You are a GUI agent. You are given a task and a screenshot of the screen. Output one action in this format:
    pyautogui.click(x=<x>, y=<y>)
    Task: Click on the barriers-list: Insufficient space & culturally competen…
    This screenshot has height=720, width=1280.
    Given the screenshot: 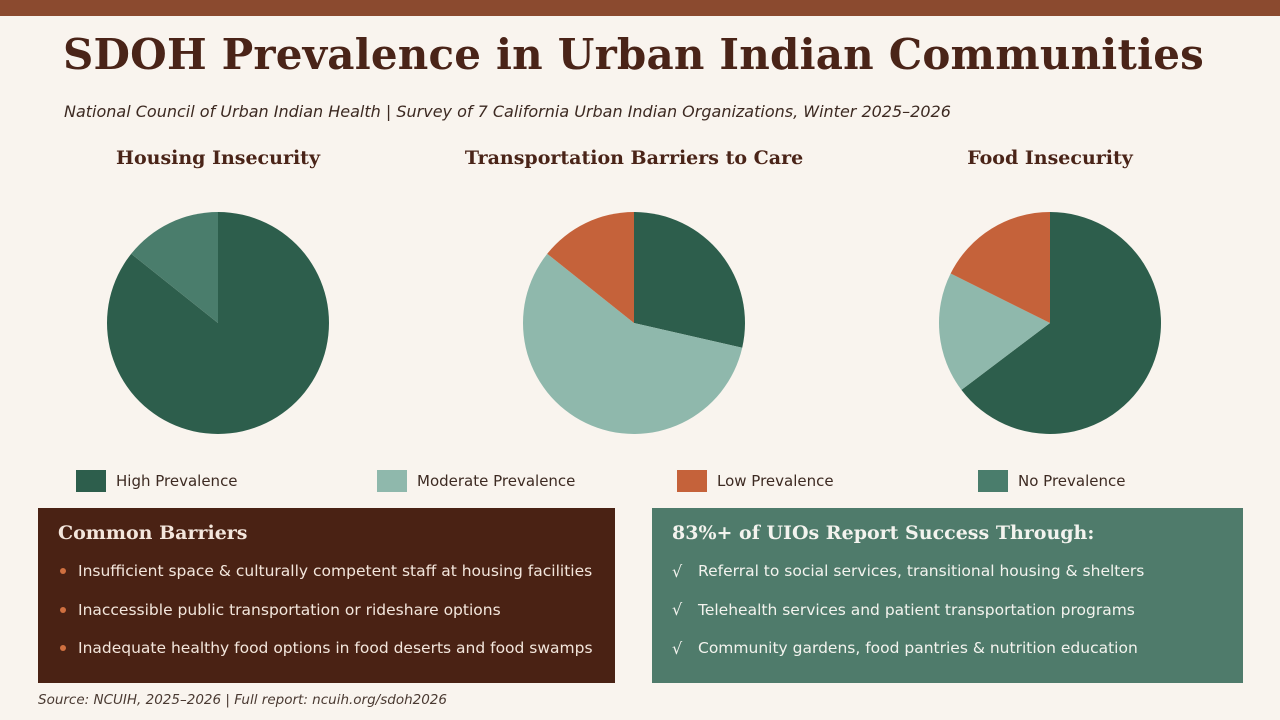 What is the action you would take?
    pyautogui.click(x=326, y=610)
    